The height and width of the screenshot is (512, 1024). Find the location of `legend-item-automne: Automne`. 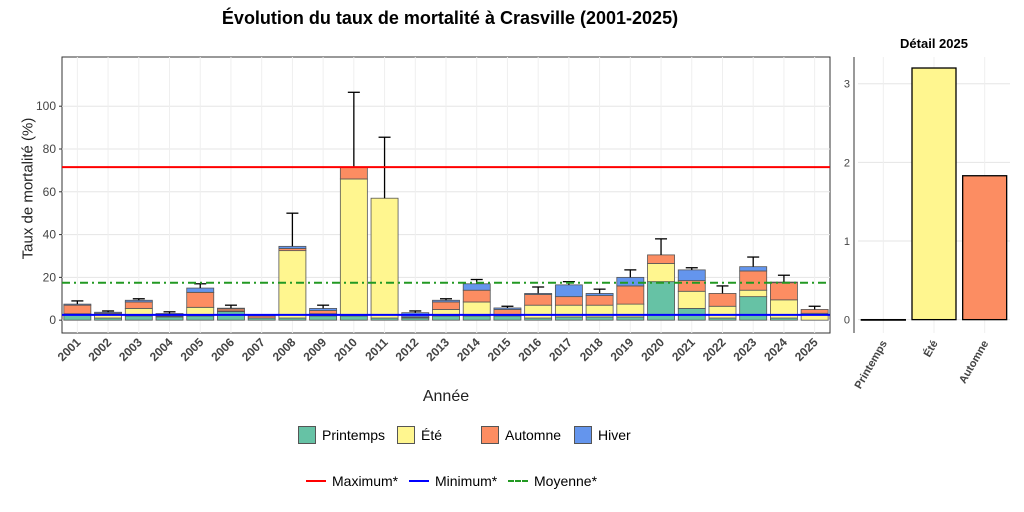

legend-item-automne: Automne is located at coordinates (521, 435).